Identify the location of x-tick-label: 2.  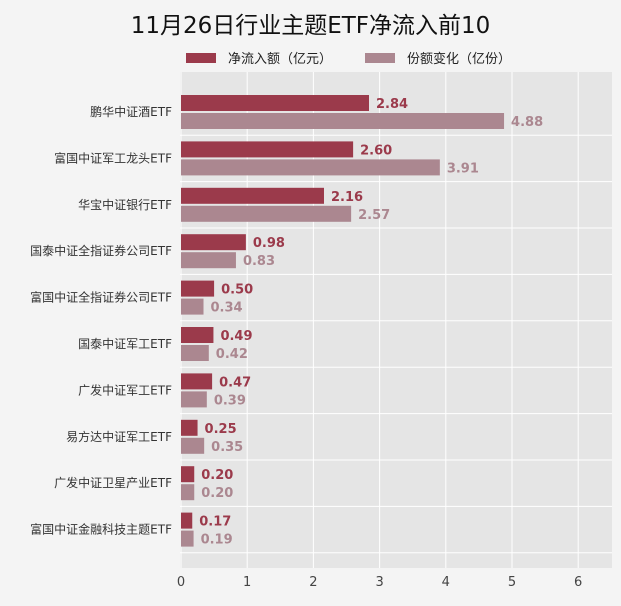
(313, 582).